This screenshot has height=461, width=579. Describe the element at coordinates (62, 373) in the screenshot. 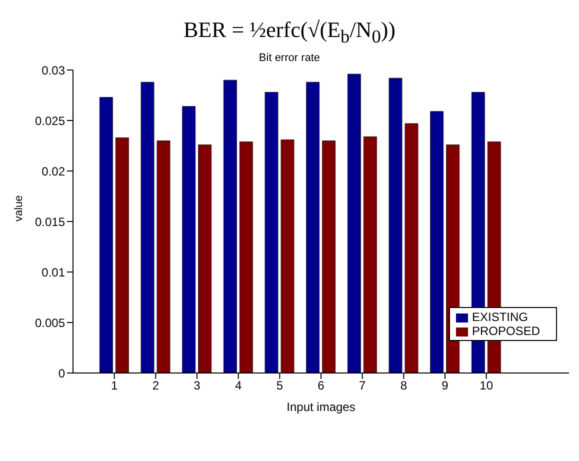

I see `y-tick-label: 0` at that location.